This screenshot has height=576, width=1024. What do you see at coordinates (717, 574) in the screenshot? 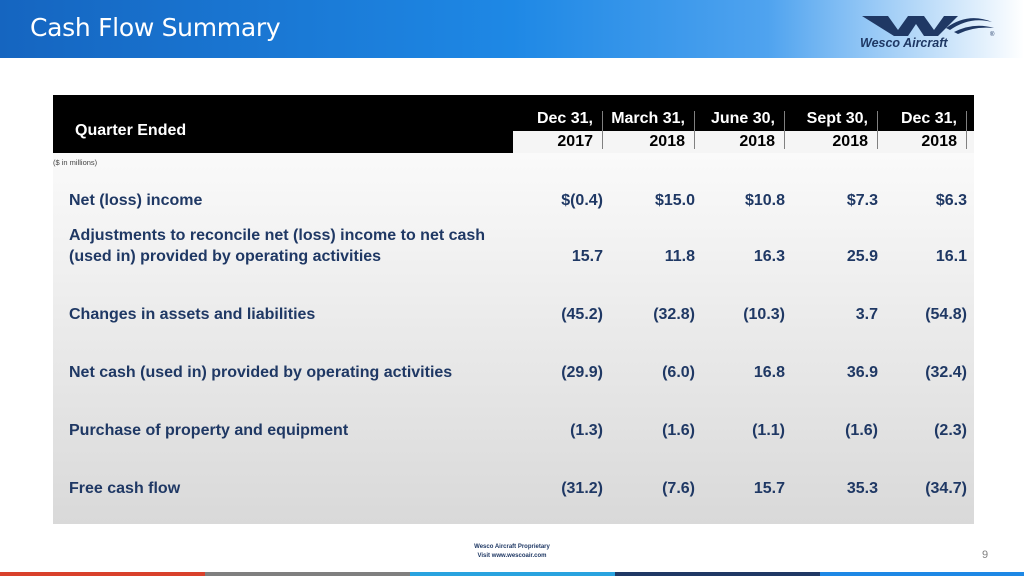
I see `stripe-navy` at bounding box center [717, 574].